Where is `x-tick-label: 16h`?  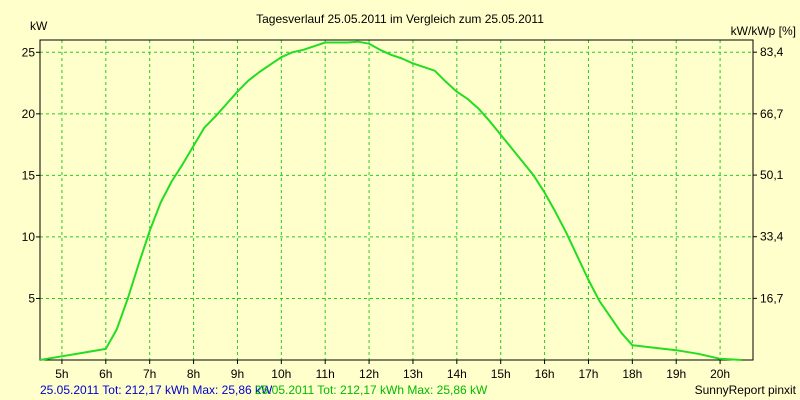
x-tick-label: 16h is located at coordinates (545, 374).